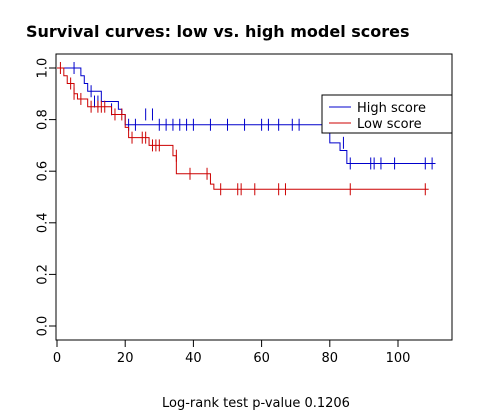 The width and height of the screenshot is (480, 410). I want to click on legend-label: High score, so click(391, 108).